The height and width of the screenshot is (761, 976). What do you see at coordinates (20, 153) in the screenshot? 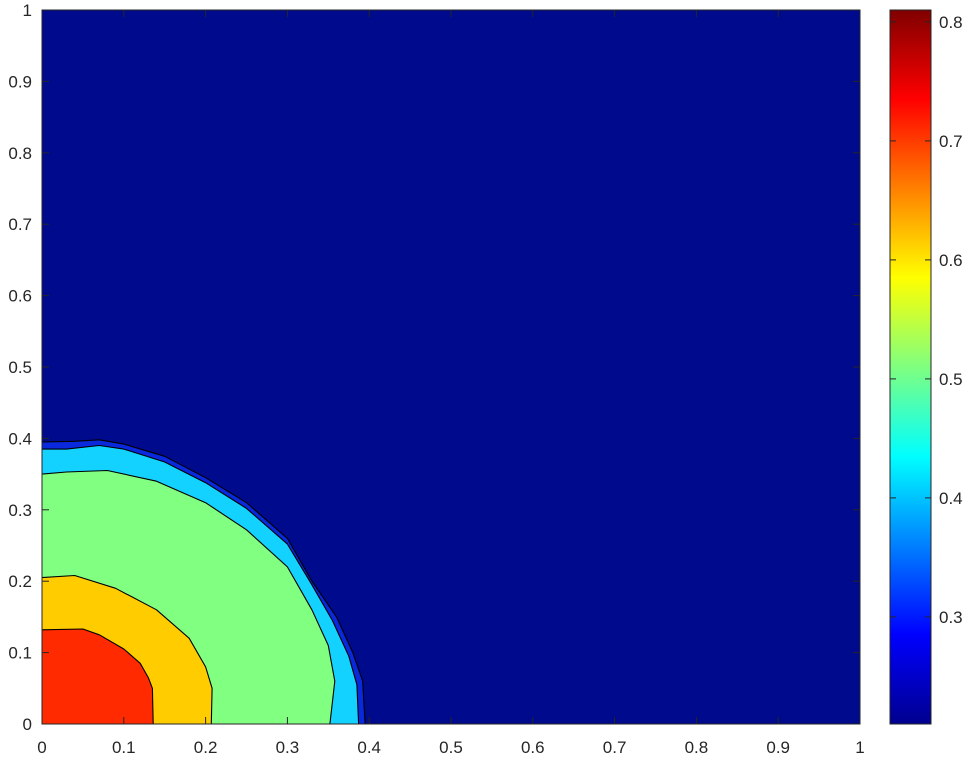
I see `y-tick-label: 0.8` at bounding box center [20, 153].